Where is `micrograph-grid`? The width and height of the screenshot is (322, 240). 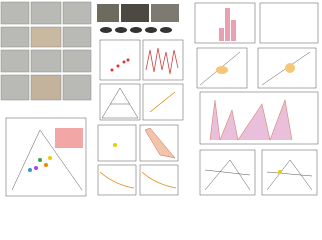
micrograph-grid is located at coordinates (46, 51).